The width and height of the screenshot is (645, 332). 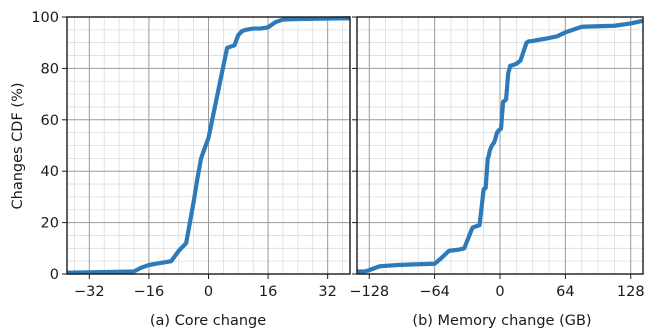 I want to click on x-tick-label: −64, so click(x=434, y=292).